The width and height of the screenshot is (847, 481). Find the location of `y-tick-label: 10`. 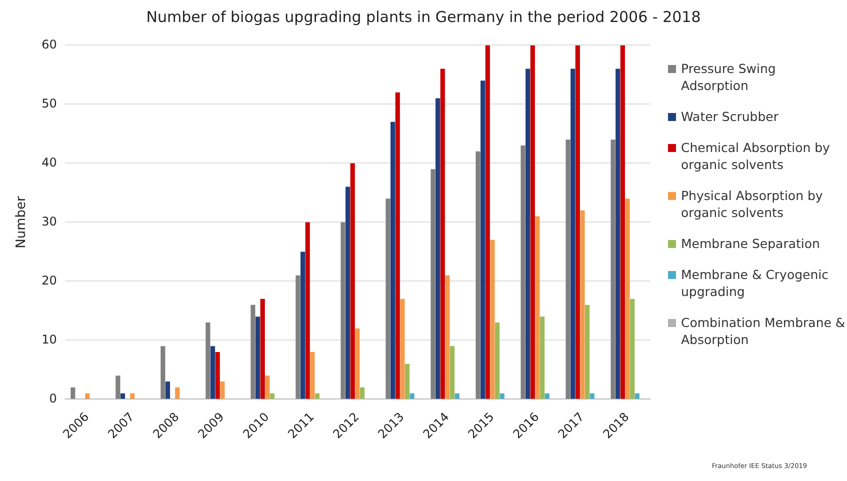

y-tick-label: 10 is located at coordinates (49, 339).